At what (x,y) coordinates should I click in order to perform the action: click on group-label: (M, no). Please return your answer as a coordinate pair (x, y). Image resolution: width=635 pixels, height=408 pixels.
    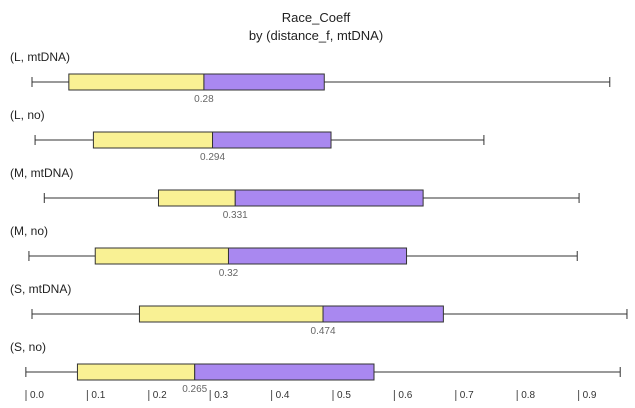
    Looking at the image, I should click on (29, 231).